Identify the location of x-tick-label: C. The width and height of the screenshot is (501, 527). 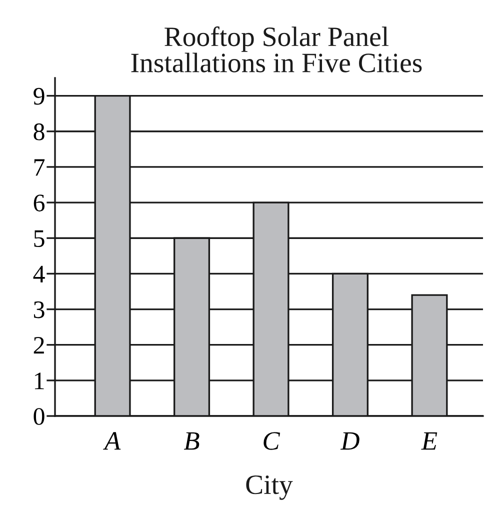
(272, 441).